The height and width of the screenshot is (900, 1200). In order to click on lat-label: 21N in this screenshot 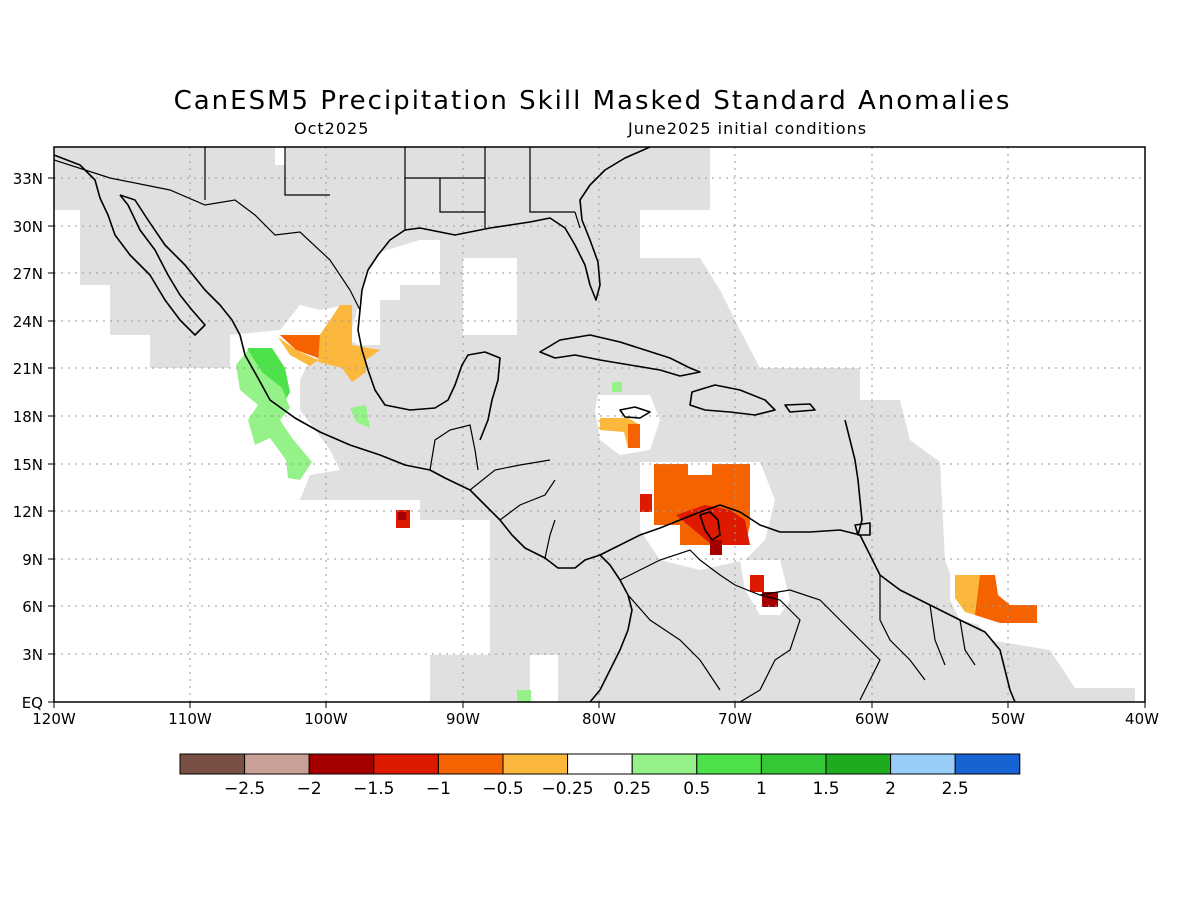, I will do `click(28, 369)`.